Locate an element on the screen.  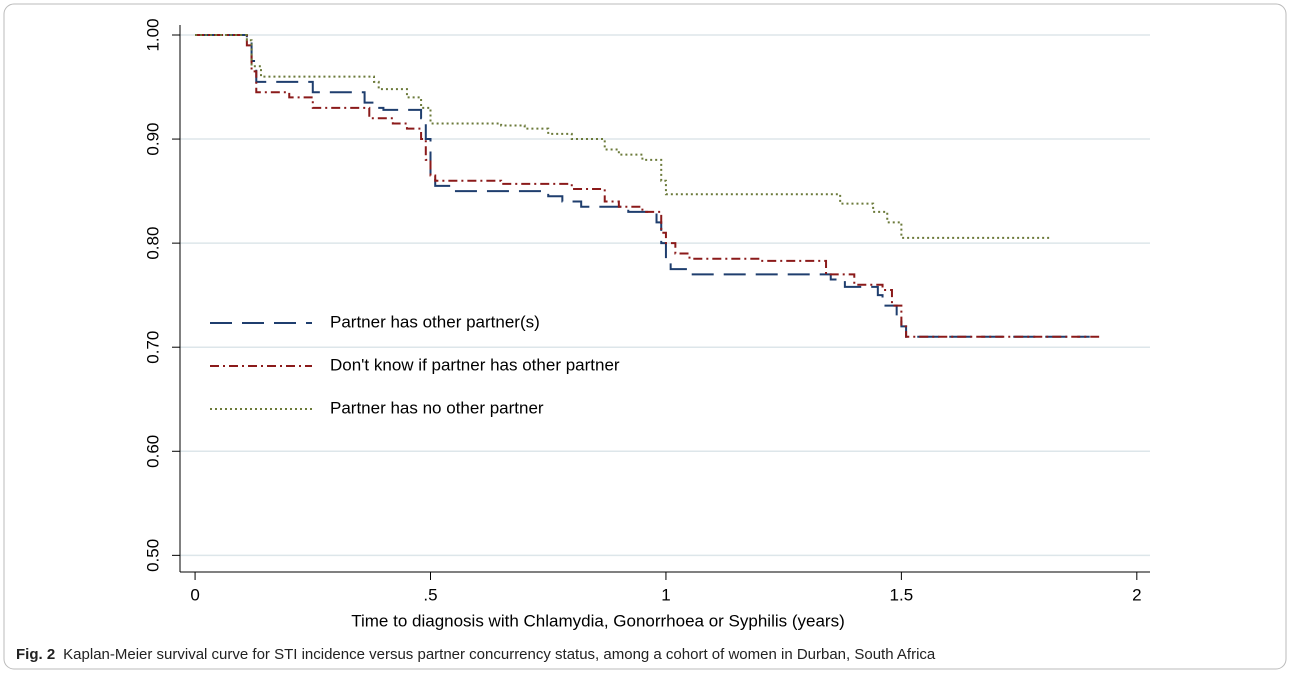
x-tick-label: .5 is located at coordinates (430, 594).